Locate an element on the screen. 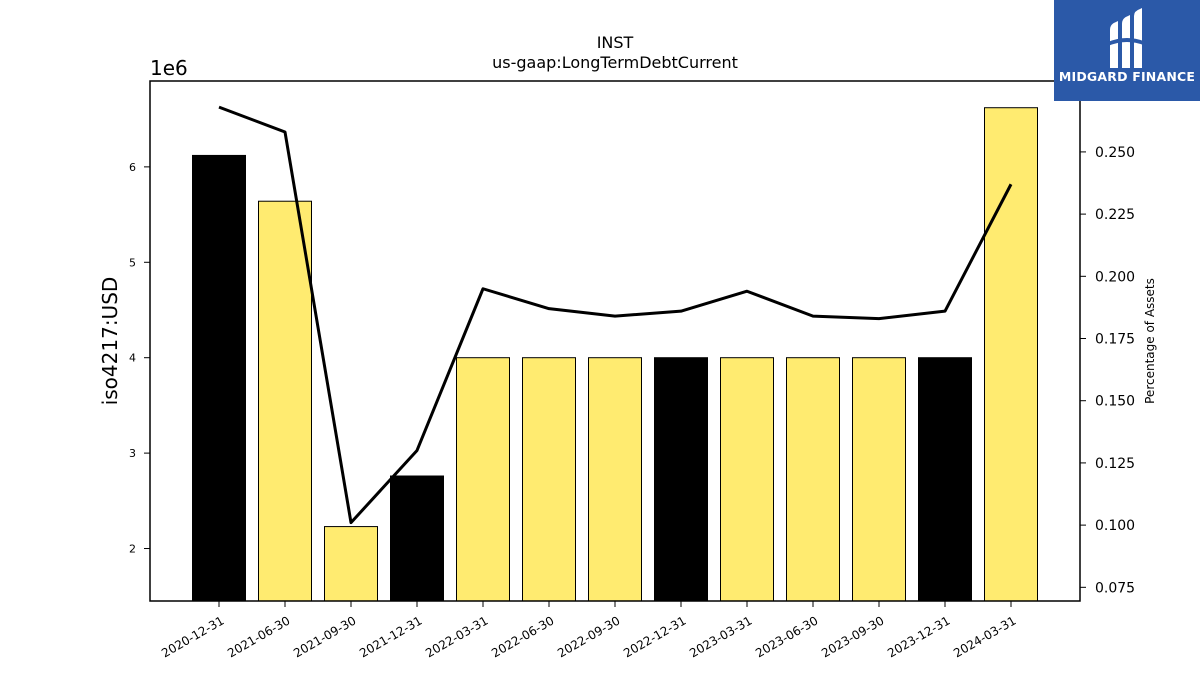  midgard-logo: MIDGARD FINANCE is located at coordinates (1127, 50).